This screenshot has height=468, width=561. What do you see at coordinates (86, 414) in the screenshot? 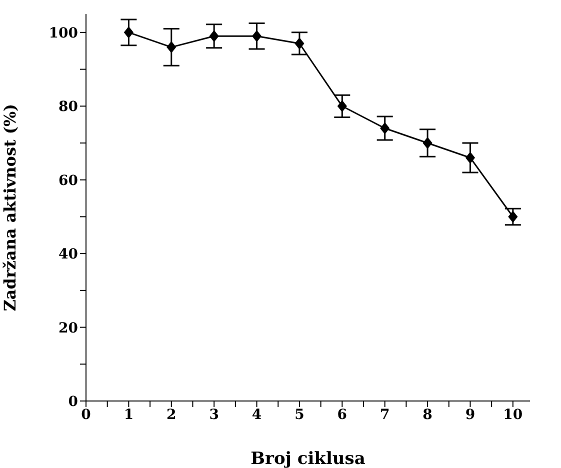
I see `x-tick-label: 0` at bounding box center [86, 414].